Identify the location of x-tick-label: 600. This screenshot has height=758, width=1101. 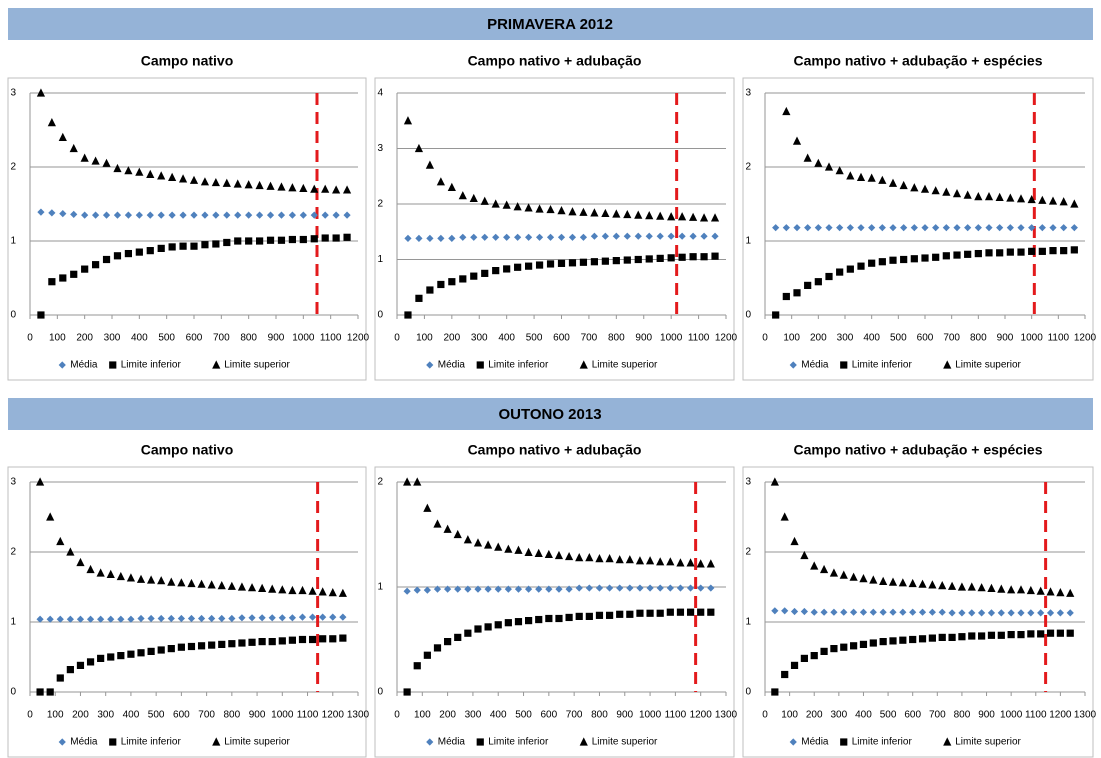
(912, 715).